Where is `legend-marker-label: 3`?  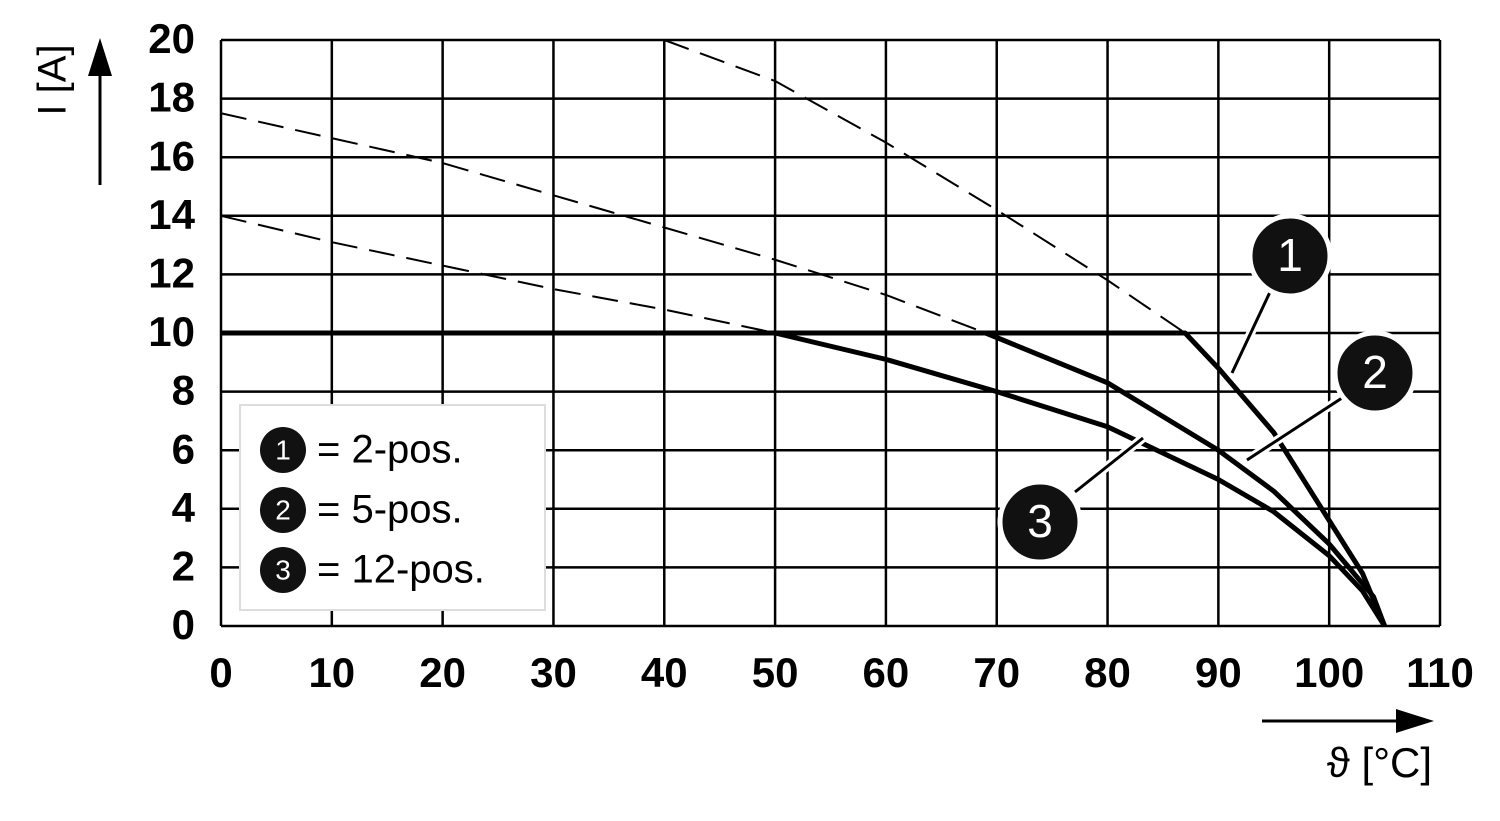
legend-marker-label: 3 is located at coordinates (283, 569).